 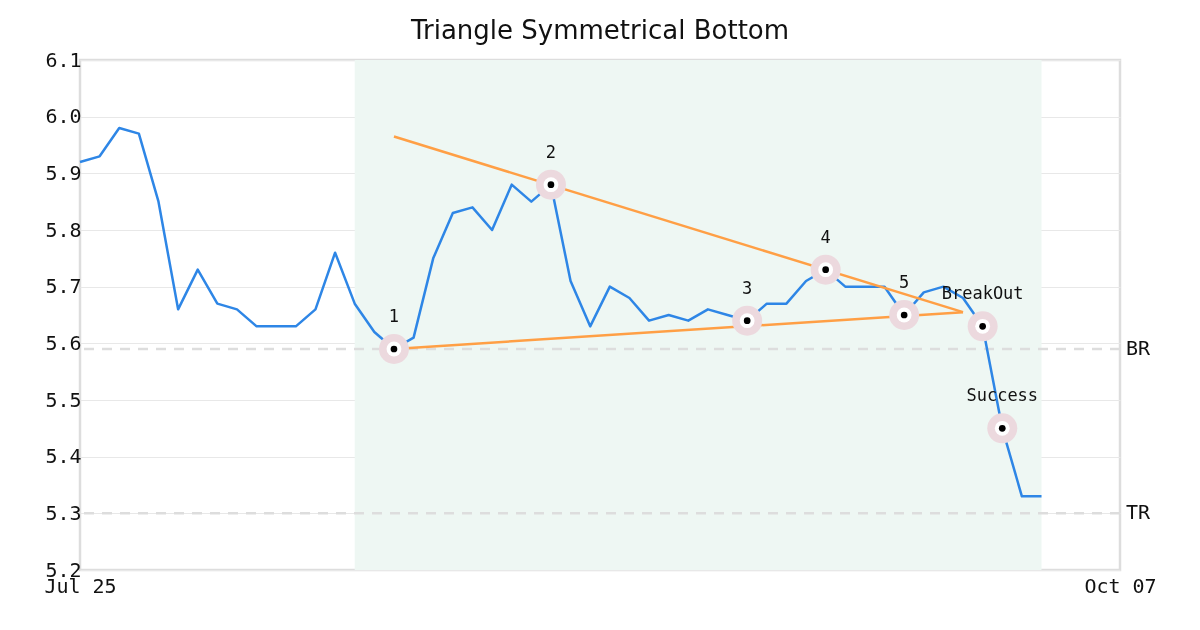 What do you see at coordinates (394, 316) in the screenshot?
I see `annotation: 1` at bounding box center [394, 316].